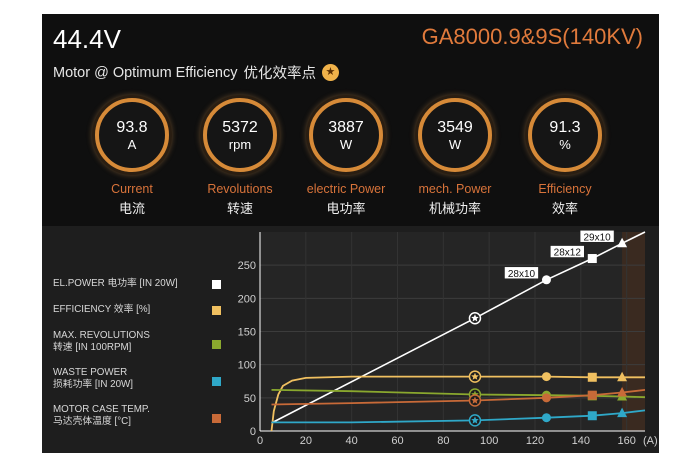 This screenshot has width=700, height=467. I want to click on annotation-label: 29x10, so click(597, 237).